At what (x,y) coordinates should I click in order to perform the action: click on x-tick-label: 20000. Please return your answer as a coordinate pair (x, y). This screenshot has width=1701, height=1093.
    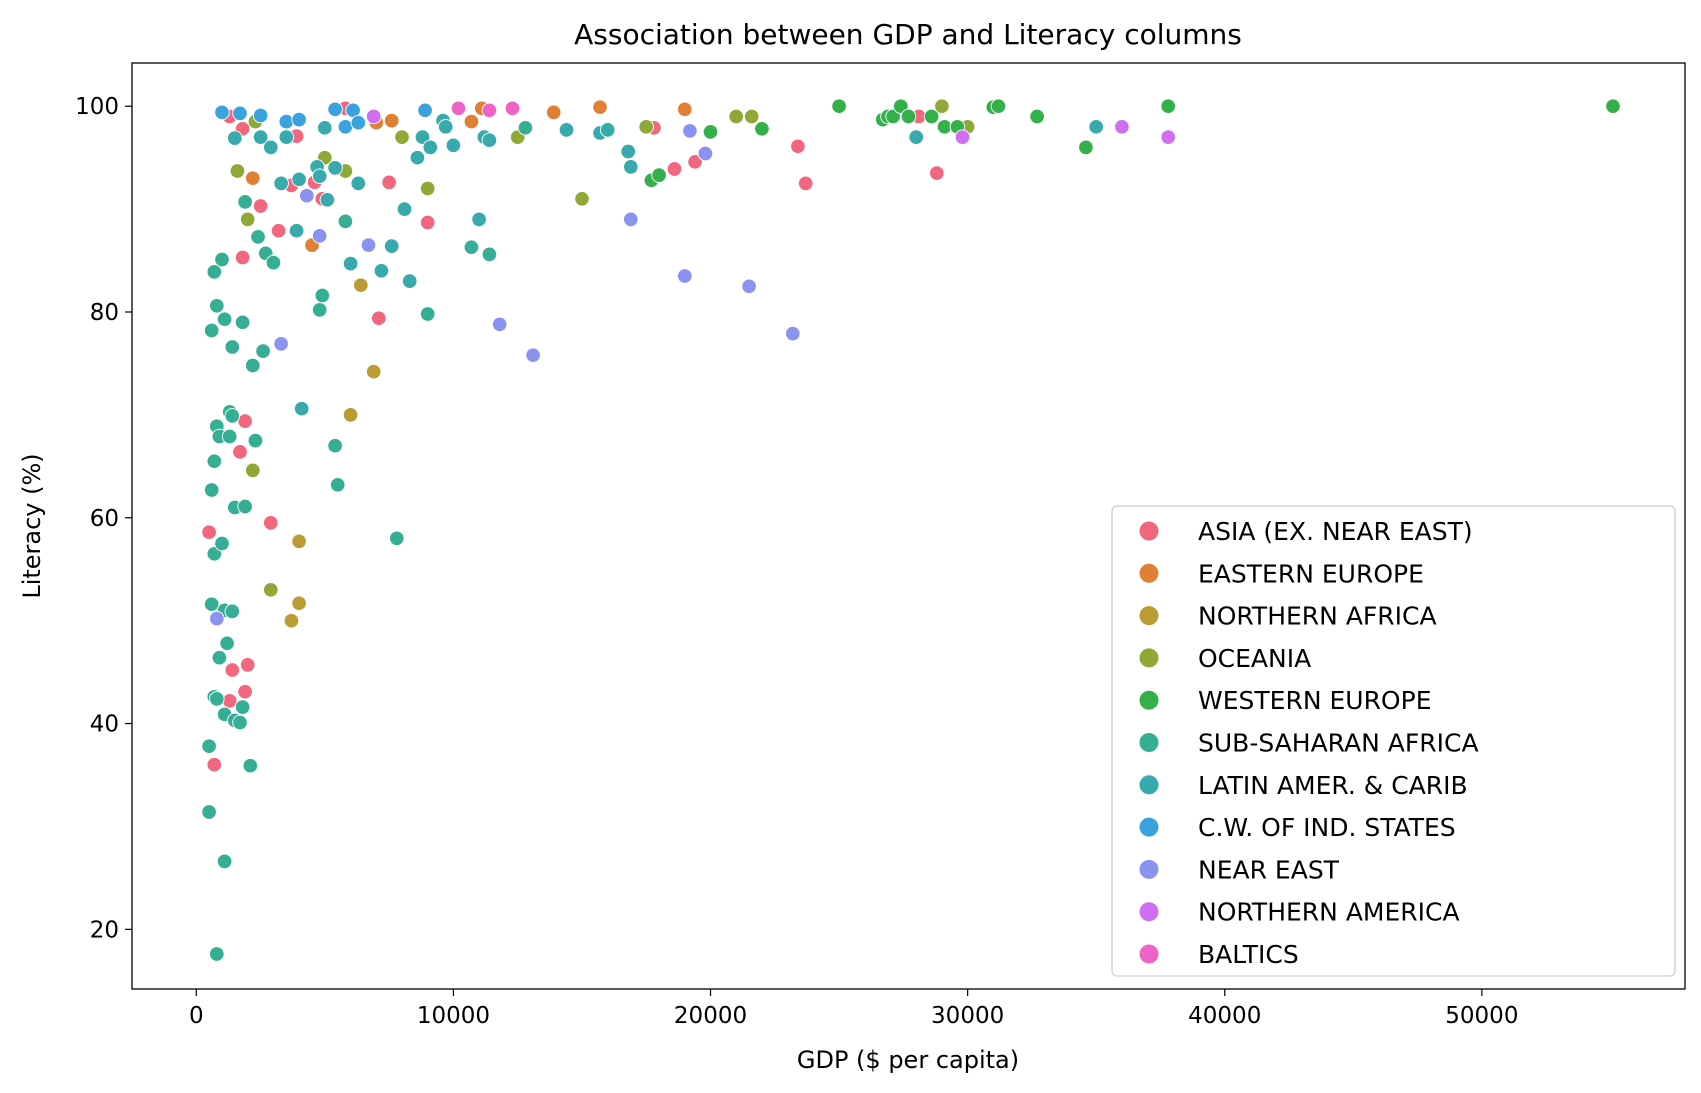
    Looking at the image, I should click on (710, 1016).